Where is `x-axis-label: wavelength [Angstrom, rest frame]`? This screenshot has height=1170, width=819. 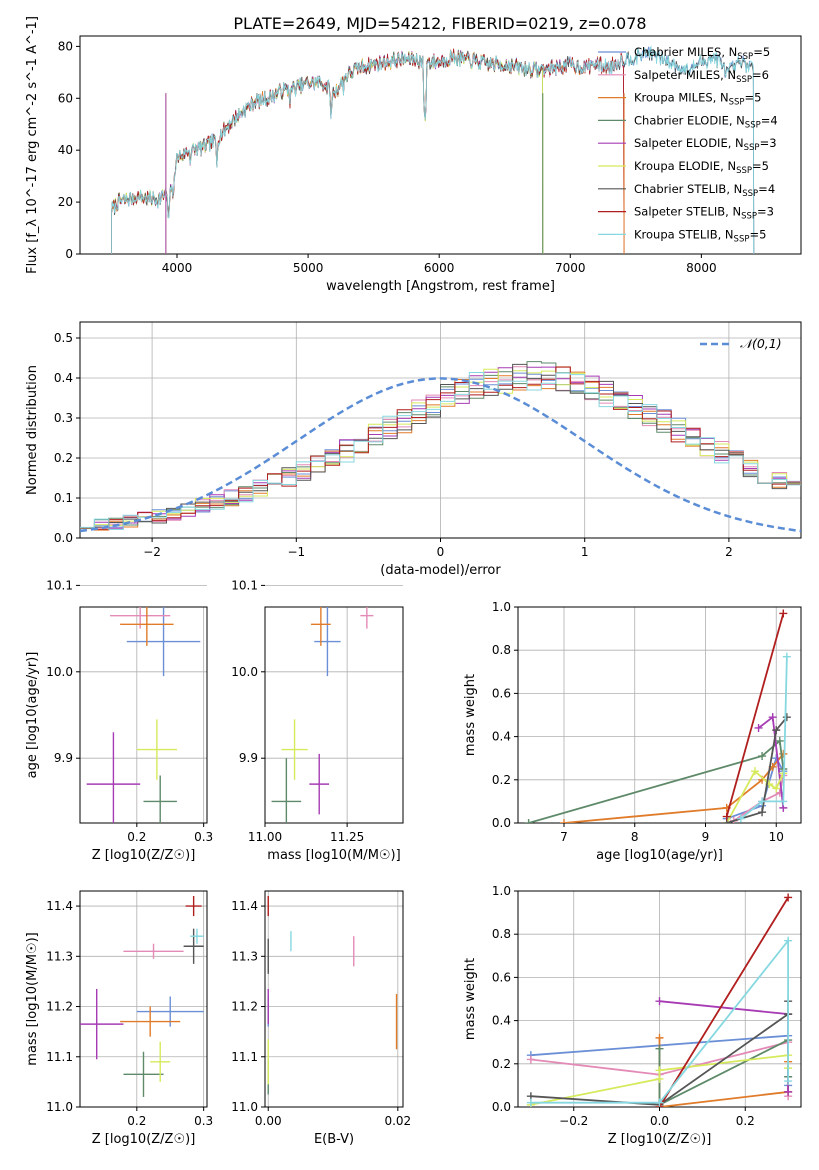
x-axis-label: wavelength [Angstrom, rest frame] is located at coordinates (440, 286).